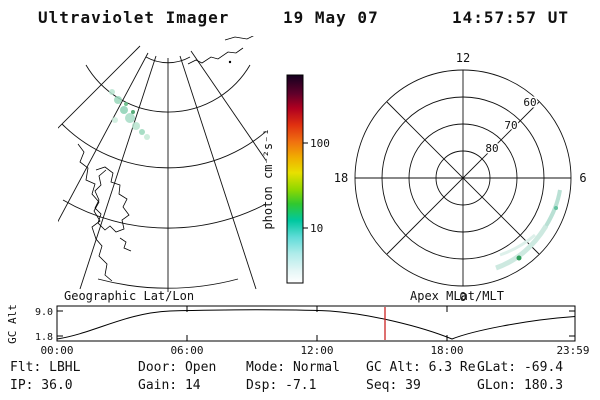 The width and height of the screenshot is (600, 400). What do you see at coordinates (129, 114) in the screenshot?
I see `aurora-emission-geo` at bounding box center [129, 114].